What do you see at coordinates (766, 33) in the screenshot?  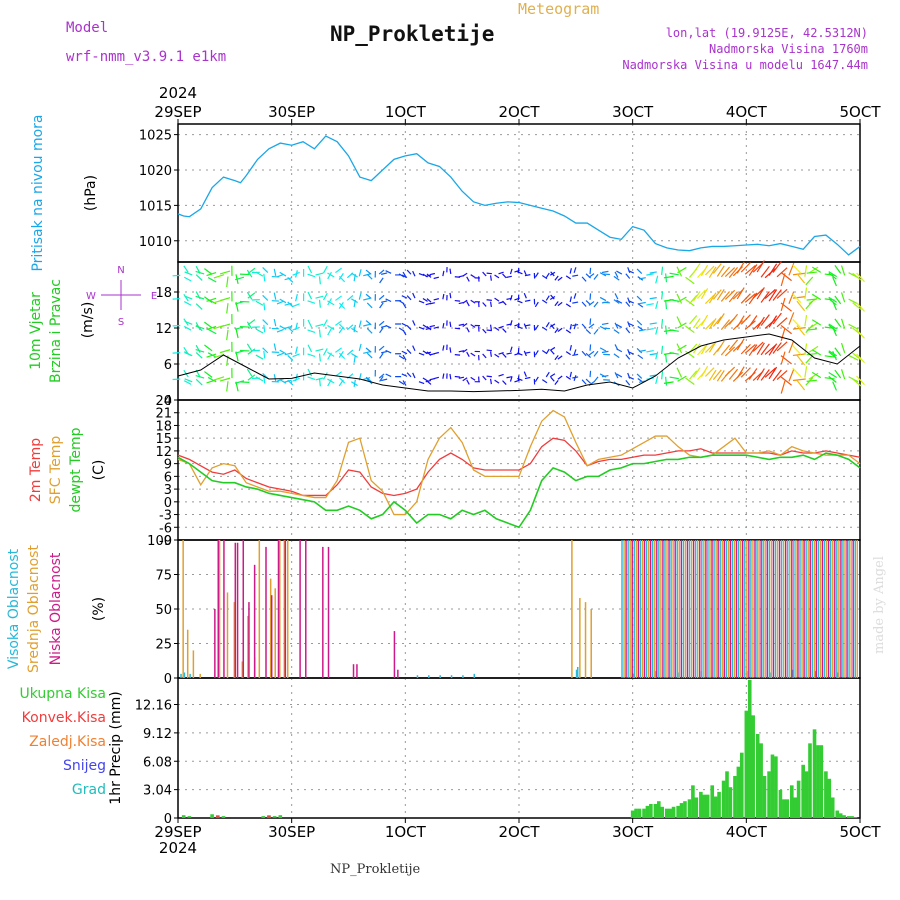 I see `lonlat-label: lon,lat (19.9125E, 42.5312N)` at bounding box center [766, 33].